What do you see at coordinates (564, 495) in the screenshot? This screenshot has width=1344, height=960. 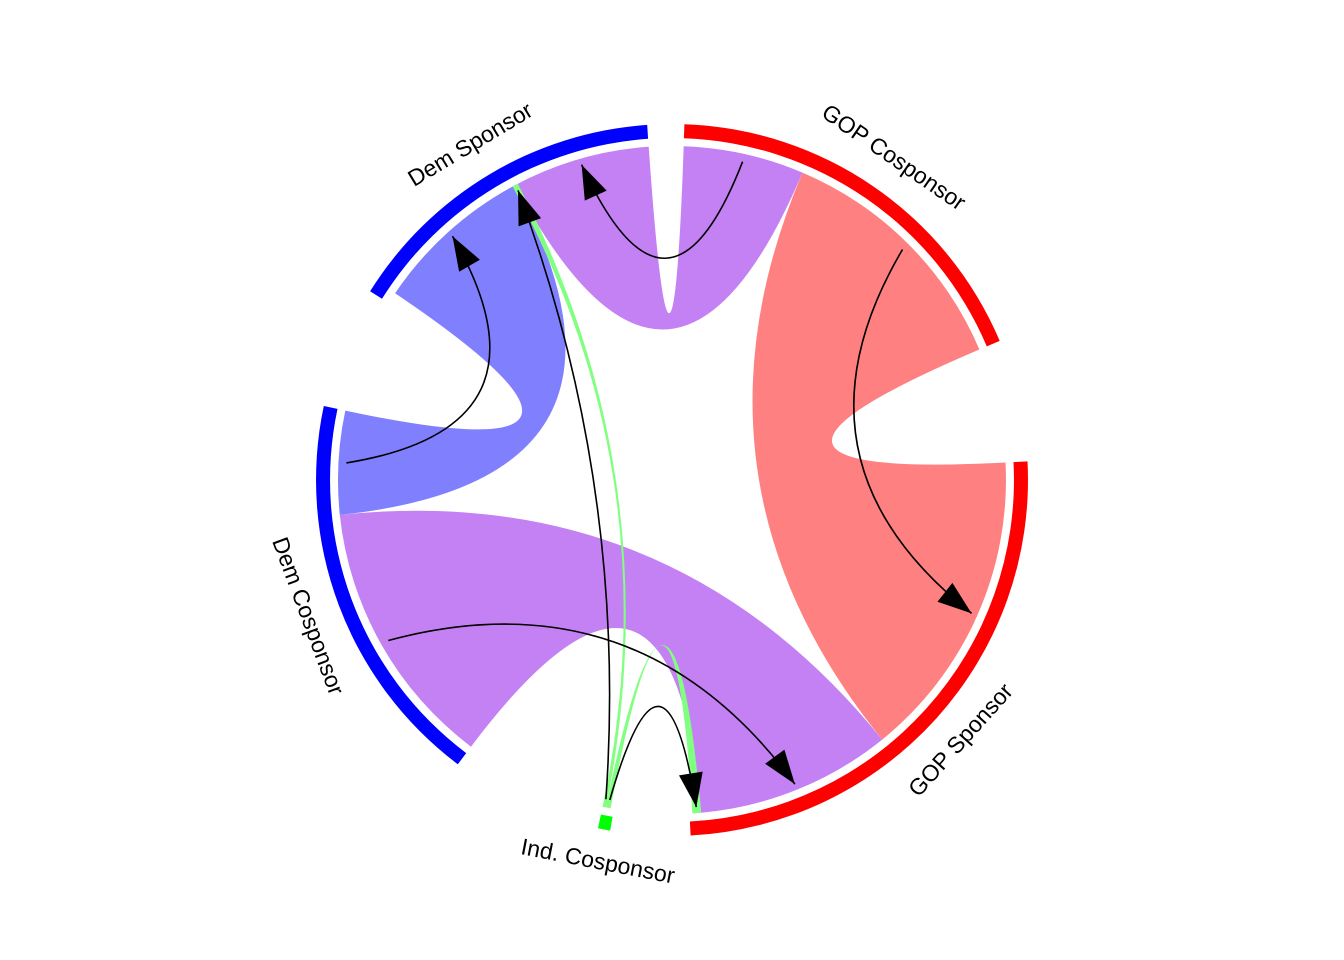 I see `link-line-ind-cosponsor-to-dem-sponsor` at bounding box center [564, 495].